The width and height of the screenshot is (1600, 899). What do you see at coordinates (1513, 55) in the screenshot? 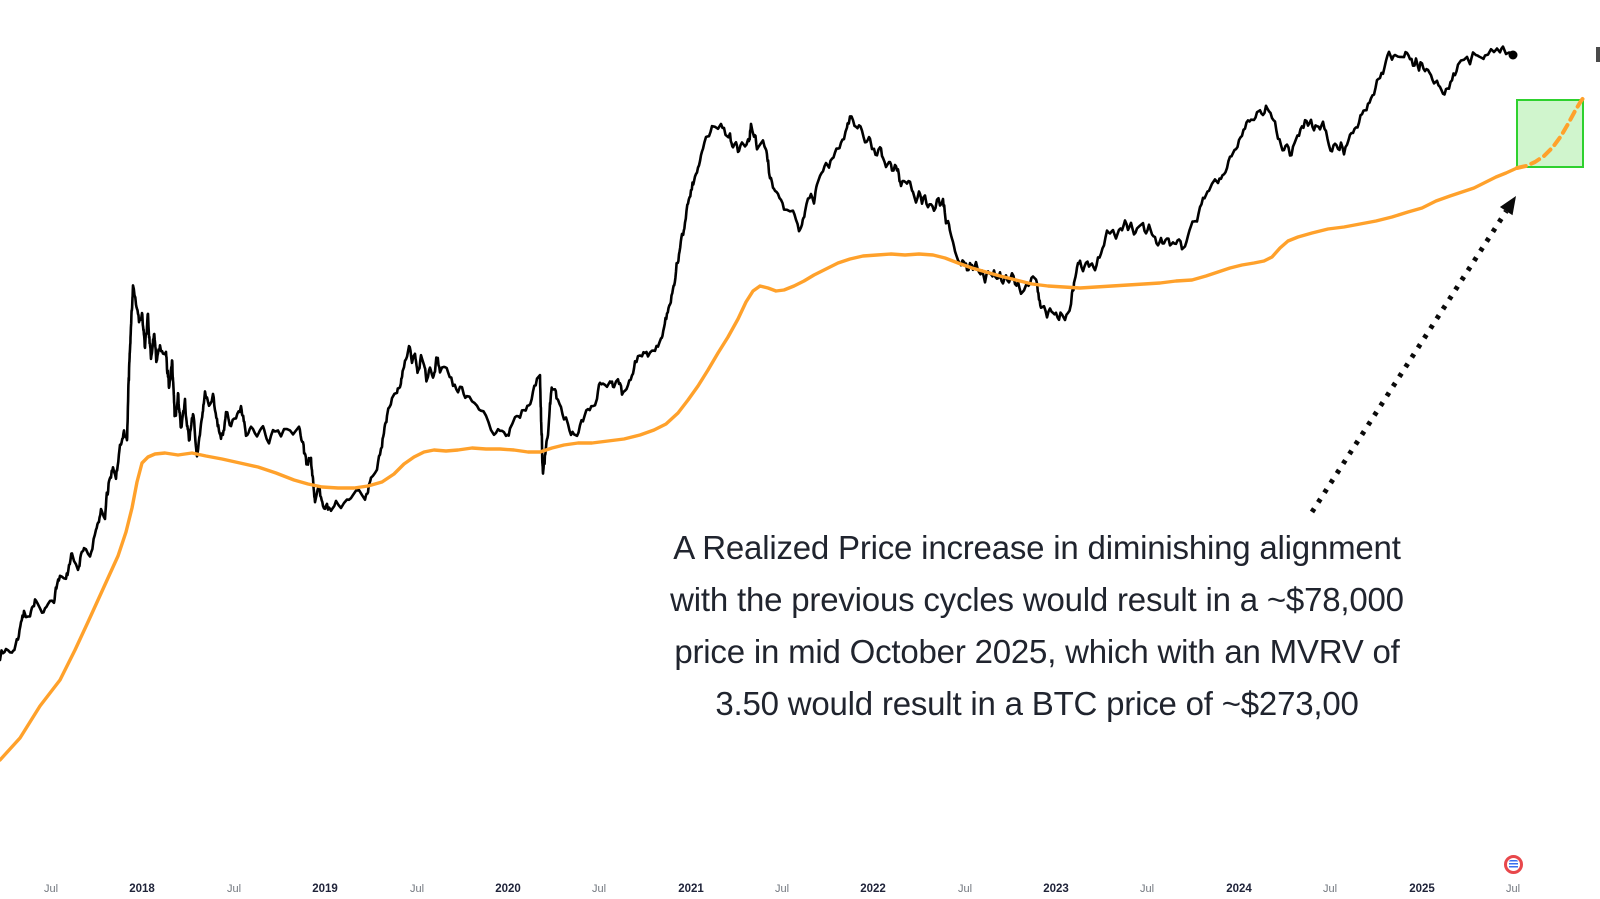
I see `latest-price-marker` at bounding box center [1513, 55].